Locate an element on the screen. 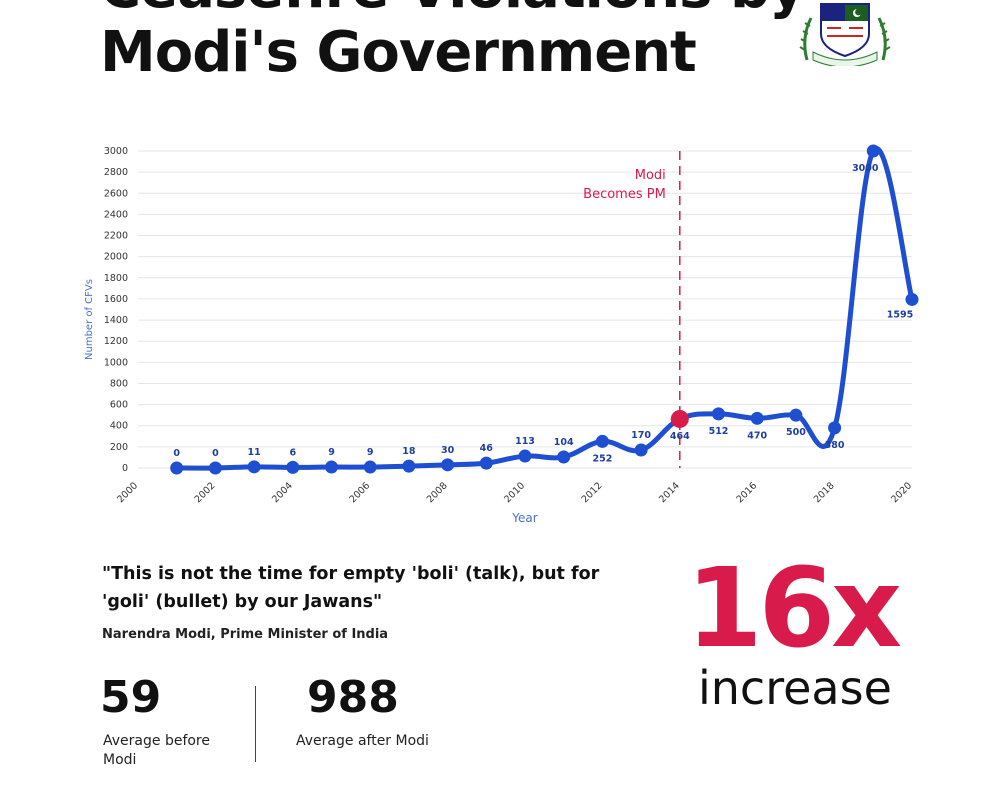 The width and height of the screenshot is (1000, 800). y-tick-label: 2000 is located at coordinates (116, 257).